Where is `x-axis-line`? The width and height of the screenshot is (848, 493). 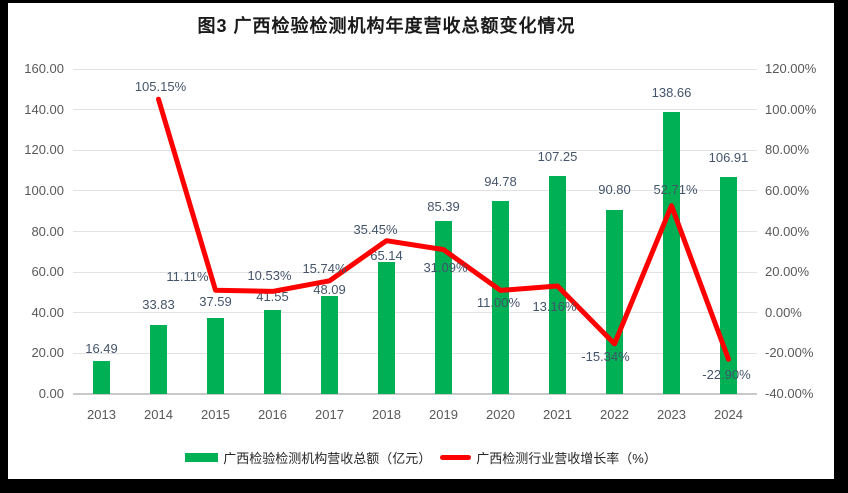
x-axis-line is located at coordinates (415, 394).